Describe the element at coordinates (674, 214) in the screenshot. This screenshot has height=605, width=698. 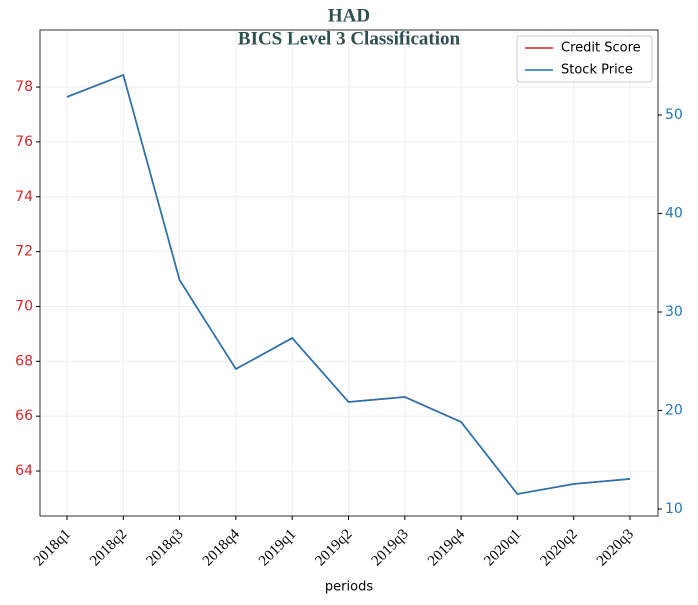
I see `y2-tick-label: 40` at that location.